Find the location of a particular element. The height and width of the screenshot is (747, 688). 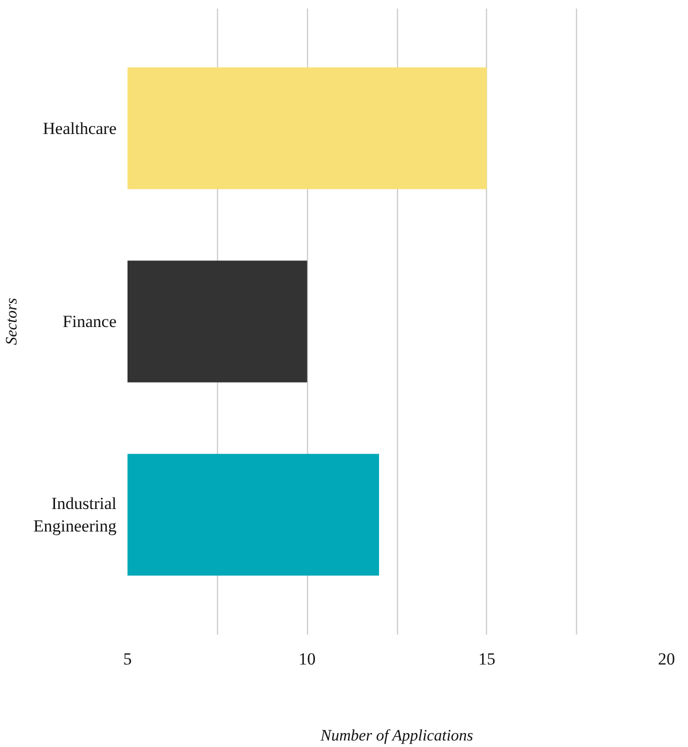

x-axis-title: Number of Applications is located at coordinates (397, 736).